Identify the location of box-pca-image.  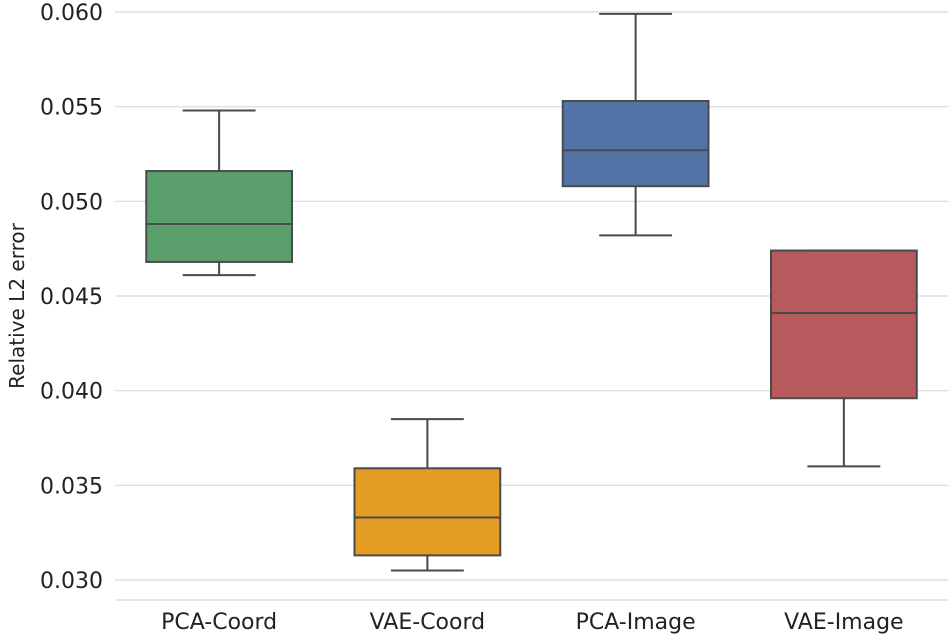
(635, 124).